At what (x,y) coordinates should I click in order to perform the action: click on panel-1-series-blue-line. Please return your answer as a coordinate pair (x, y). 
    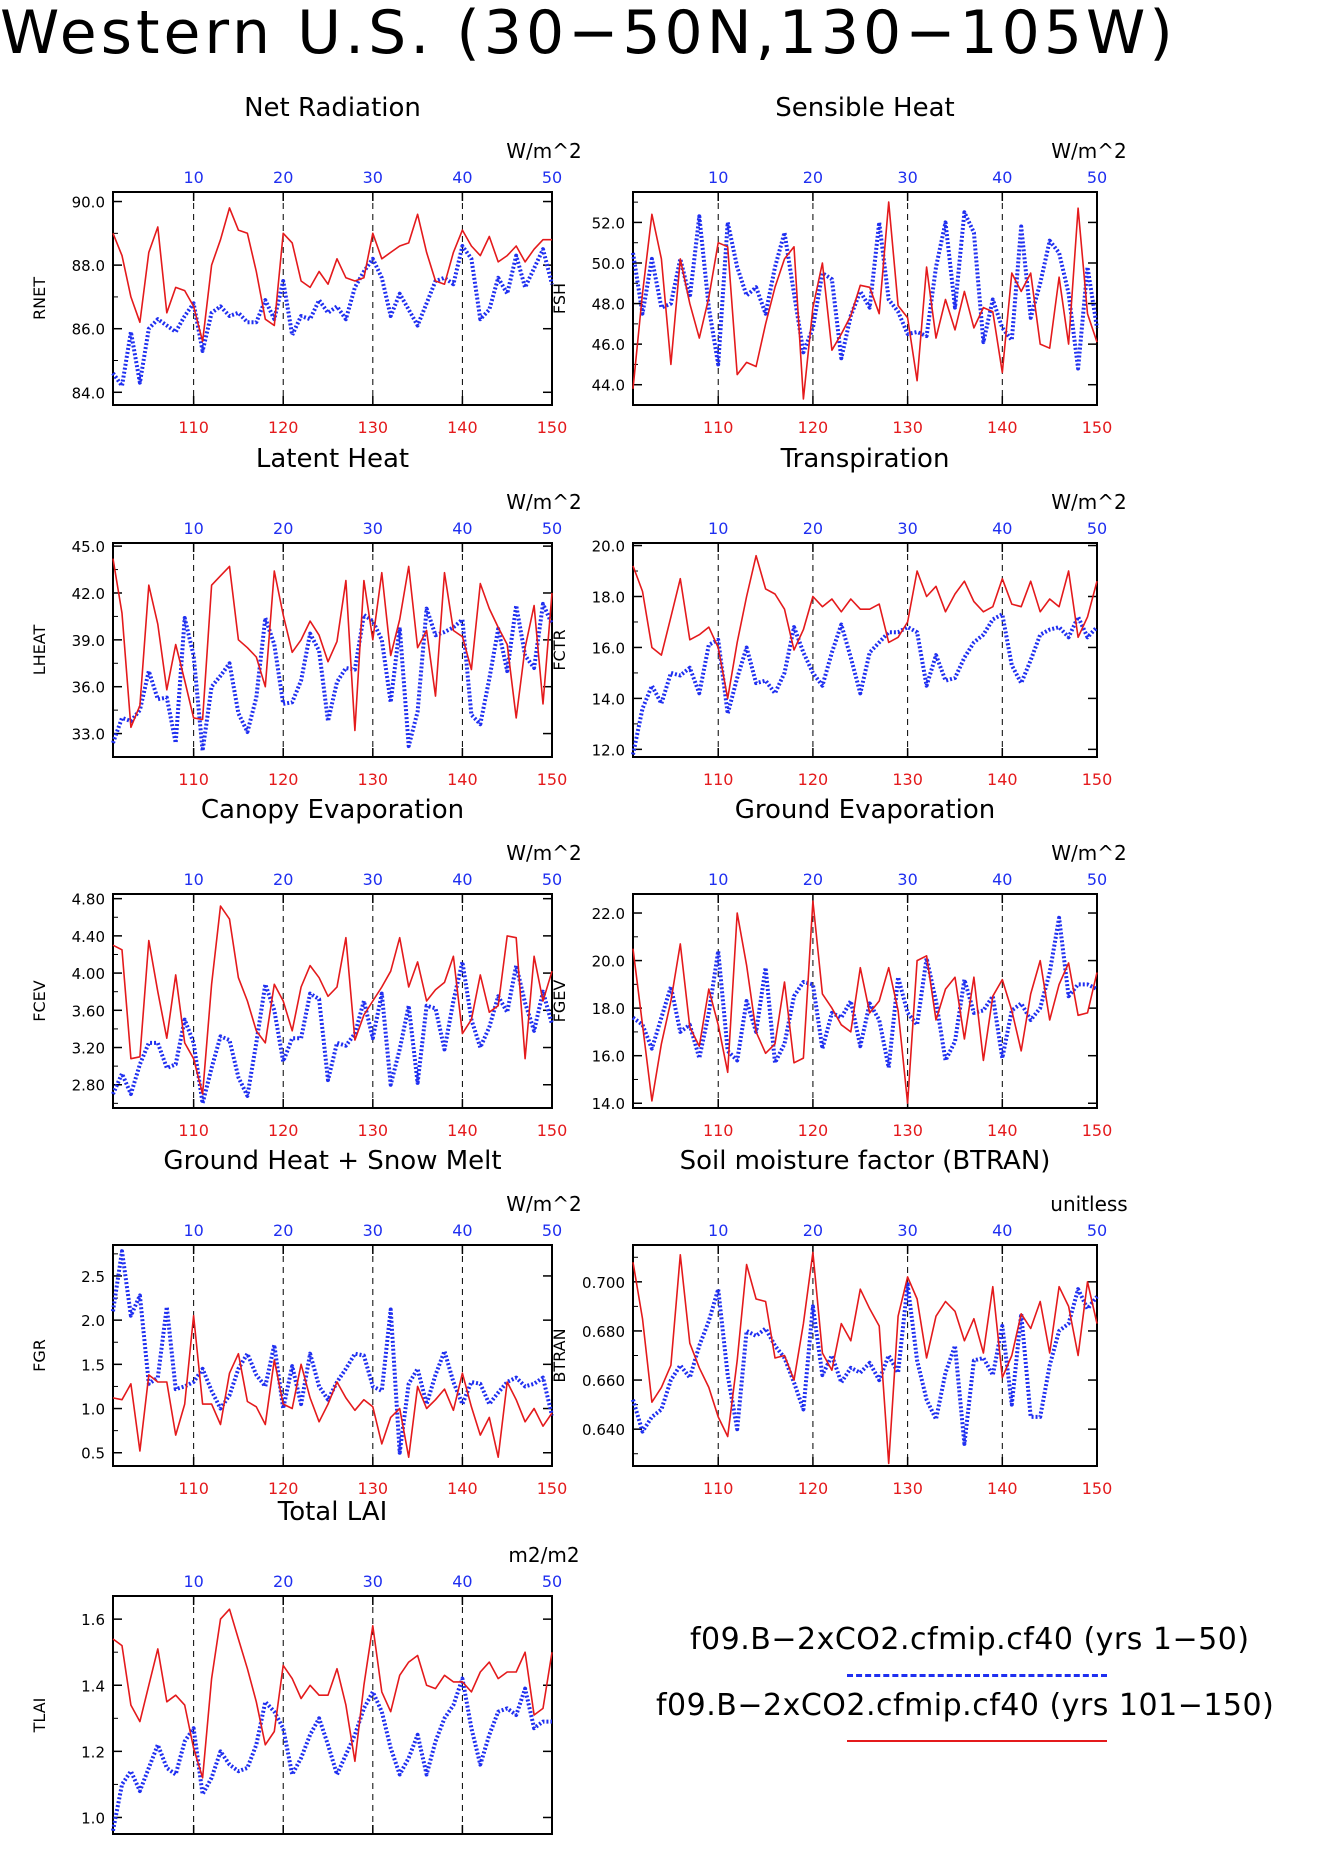
    Looking at the image, I should click on (332, 316).